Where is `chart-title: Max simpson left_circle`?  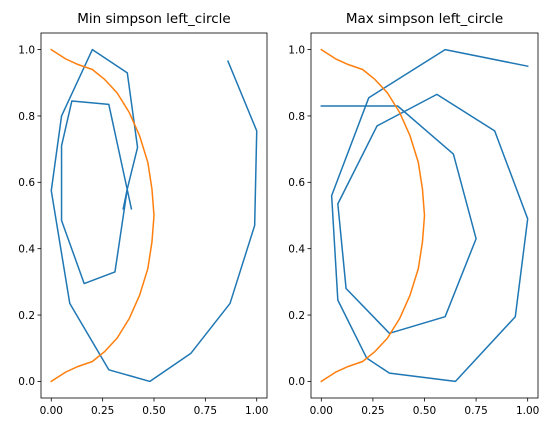 chart-title: Max simpson left_circle is located at coordinates (424, 19).